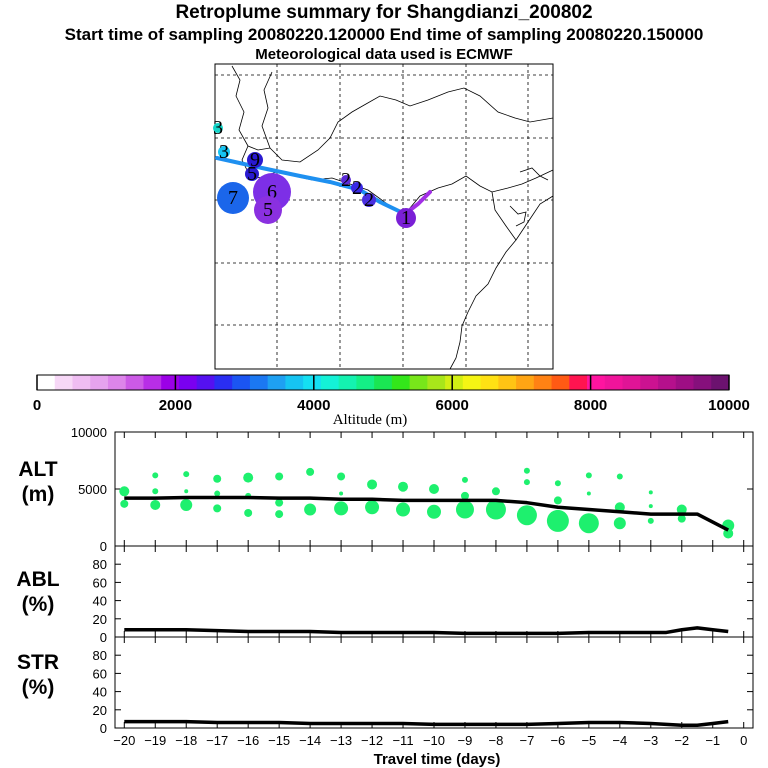 The image size is (768, 768). What do you see at coordinates (37, 405) in the screenshot?
I see `colorbar-tick-label: 0` at bounding box center [37, 405].